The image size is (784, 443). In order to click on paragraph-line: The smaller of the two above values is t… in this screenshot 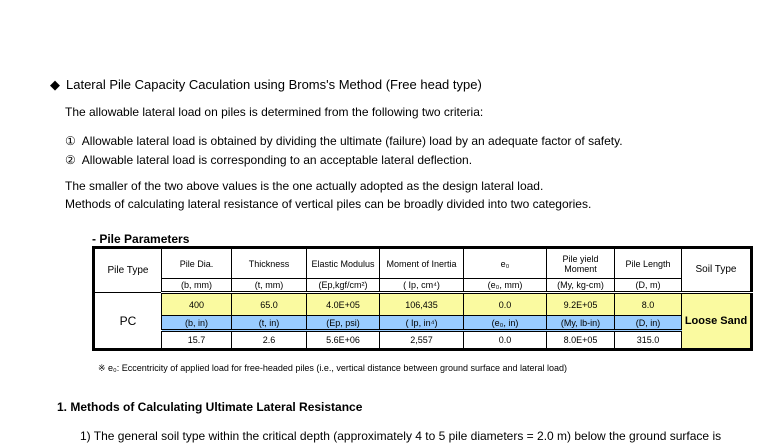, I will do `click(304, 186)`.